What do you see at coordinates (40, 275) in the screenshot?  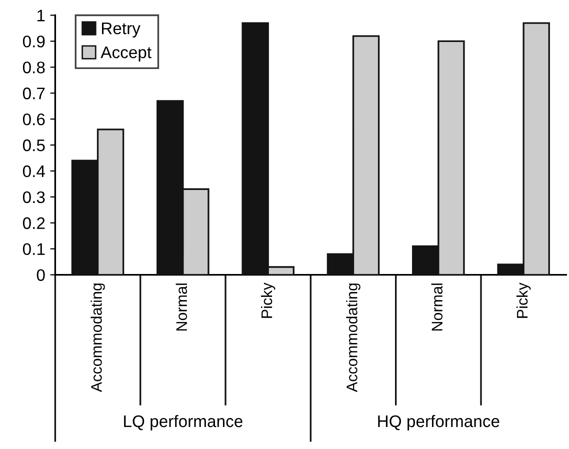 I see `y-tick-label: 0` at bounding box center [40, 275].